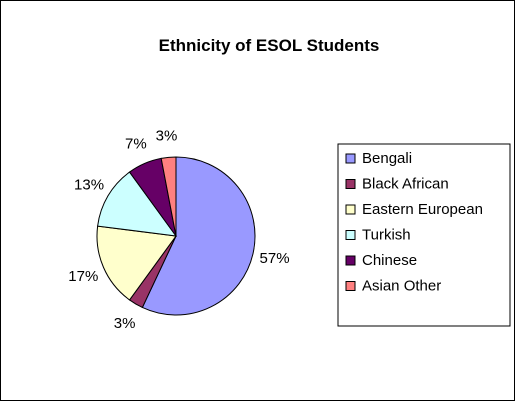 This screenshot has width=515, height=402. I want to click on data-label-bengali: 57%, so click(275, 258).